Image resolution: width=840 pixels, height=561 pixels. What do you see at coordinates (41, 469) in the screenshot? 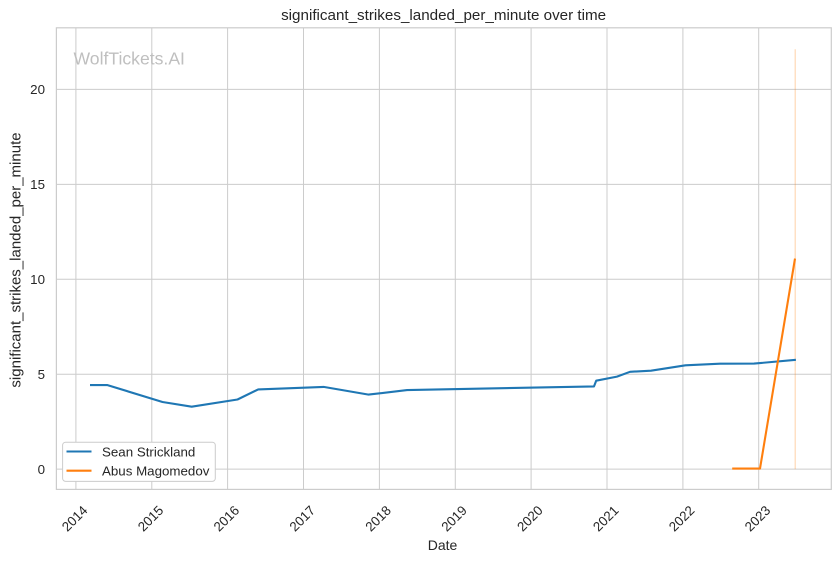
I see `svg-text: 0` at bounding box center [41, 469].